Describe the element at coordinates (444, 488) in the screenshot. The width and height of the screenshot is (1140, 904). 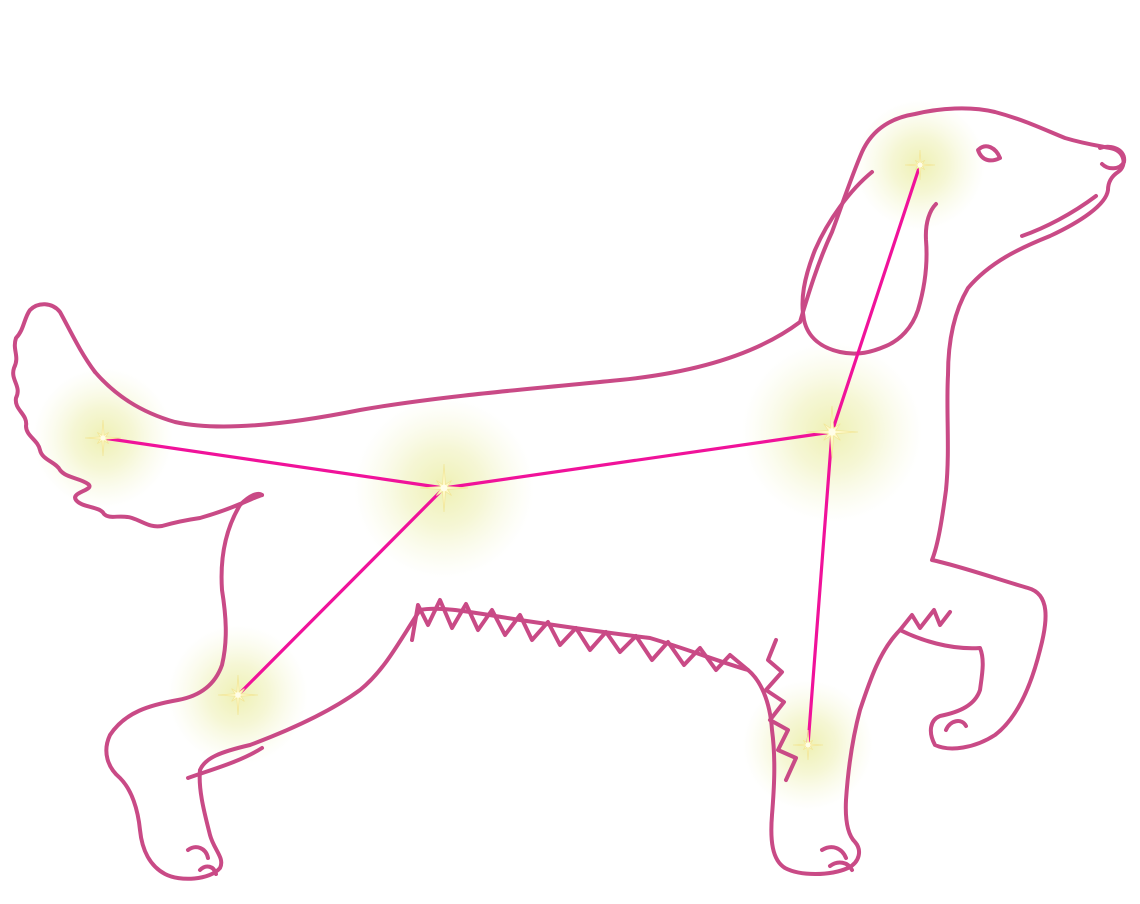
I see `star-core-back` at that location.